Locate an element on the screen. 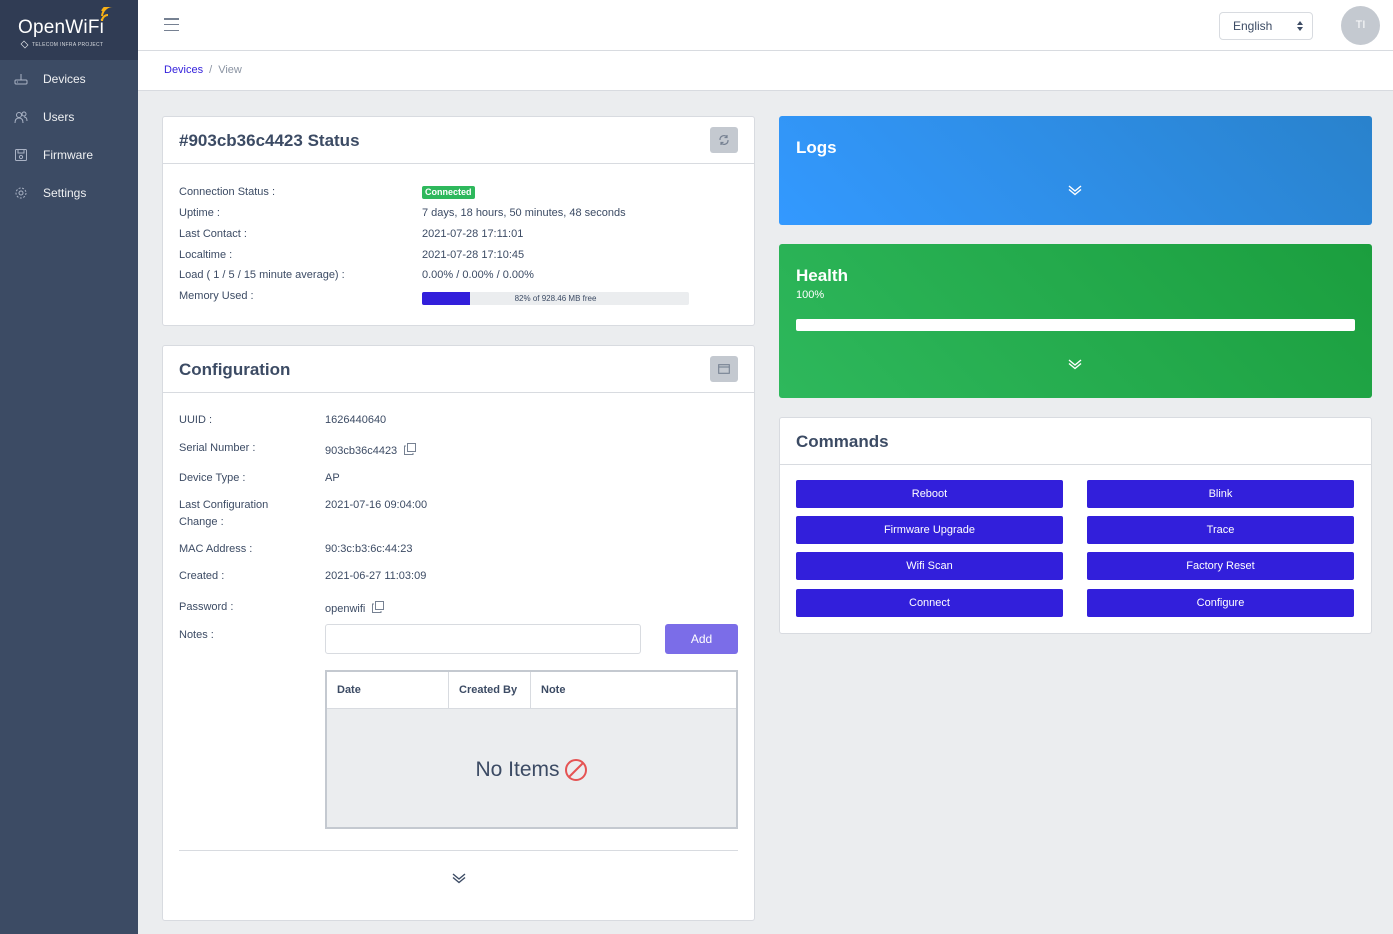 This screenshot has height=934, width=1393. brand: OpenWiFi TELECOM INFRA PROJECT is located at coordinates (69, 30).